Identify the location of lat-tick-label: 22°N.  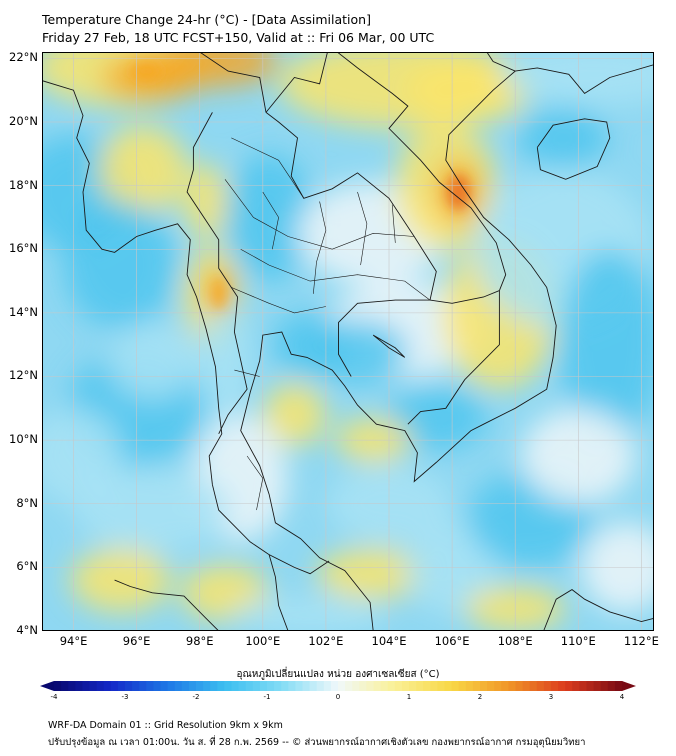
(23, 57).